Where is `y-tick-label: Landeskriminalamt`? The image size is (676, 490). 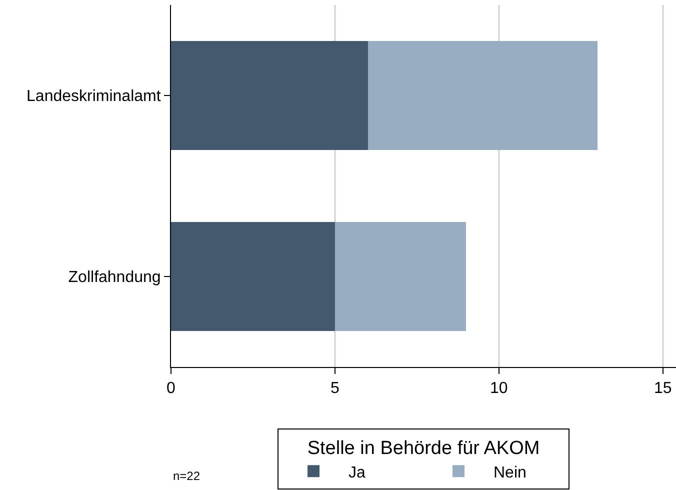
y-tick-label: Landeskriminalamt is located at coordinates (94, 97).